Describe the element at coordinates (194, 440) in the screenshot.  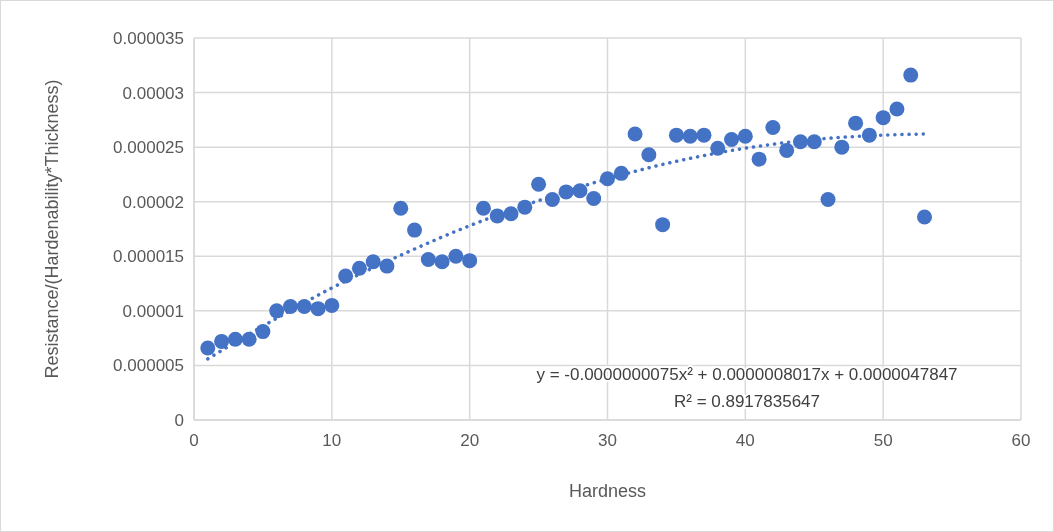
I see `x-tick-label: 0` at that location.